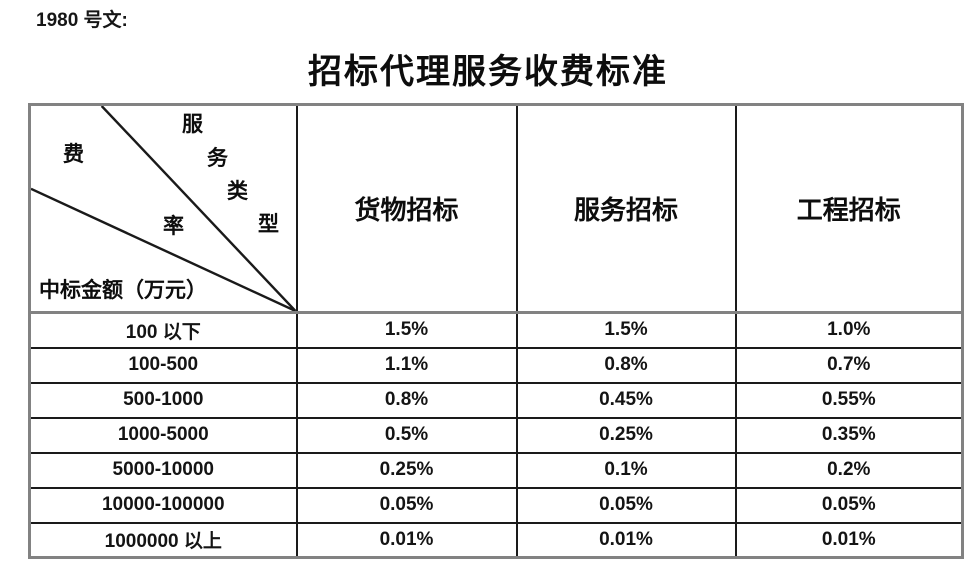 The height and width of the screenshot is (581, 976). Describe the element at coordinates (406, 208) in the screenshot. I see `column-header-goods: 货物招标` at that location.